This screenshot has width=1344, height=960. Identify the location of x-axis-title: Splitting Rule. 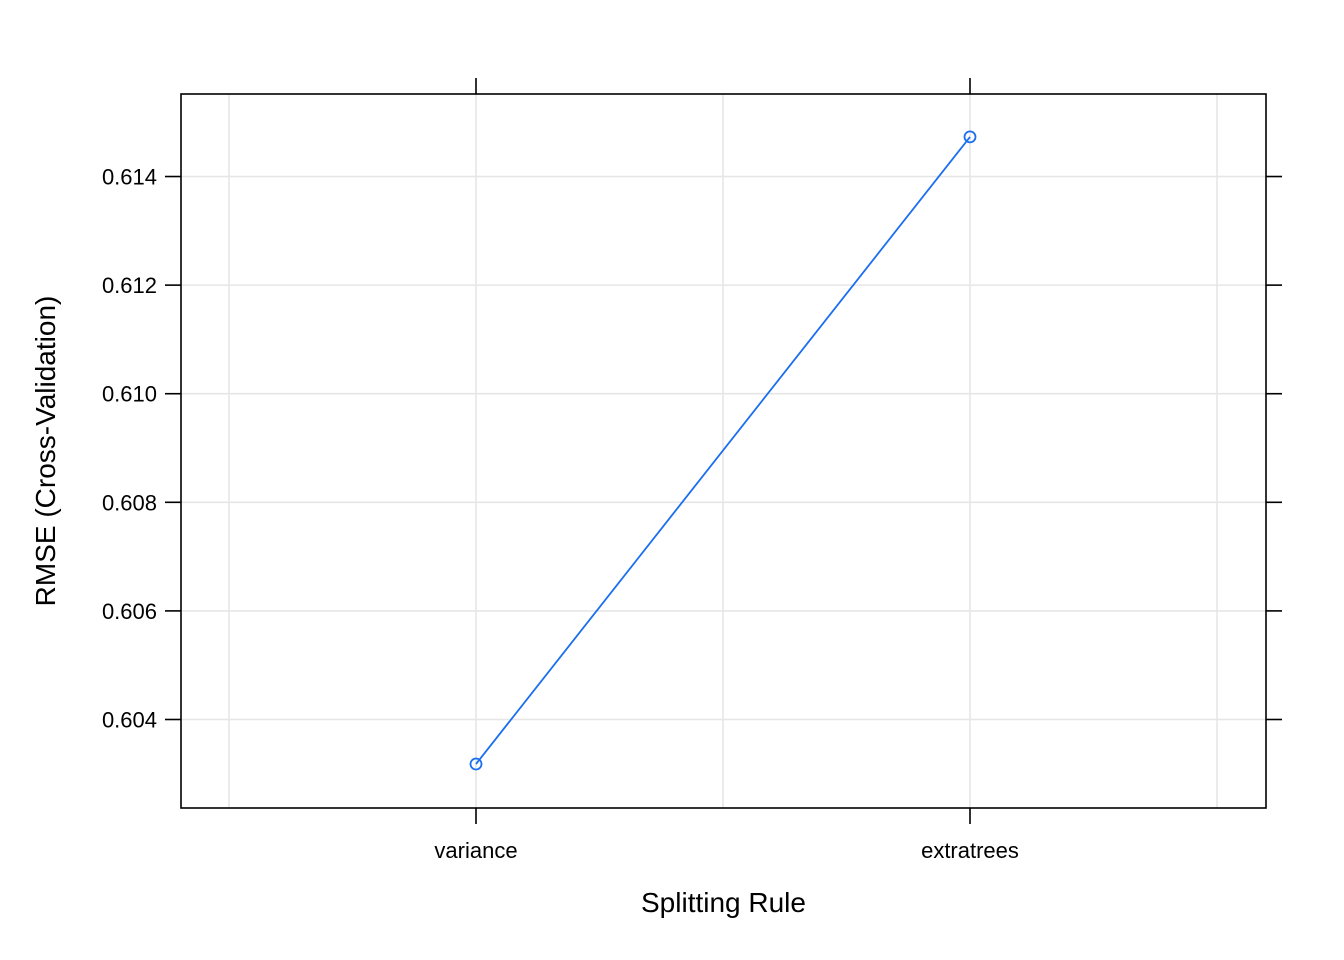
(723, 902).